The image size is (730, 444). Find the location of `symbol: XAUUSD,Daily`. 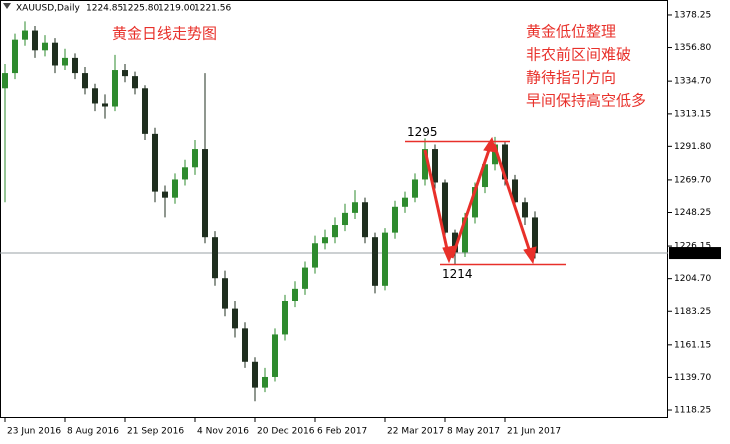

symbol: XAUUSD,Daily is located at coordinates (48, 9).